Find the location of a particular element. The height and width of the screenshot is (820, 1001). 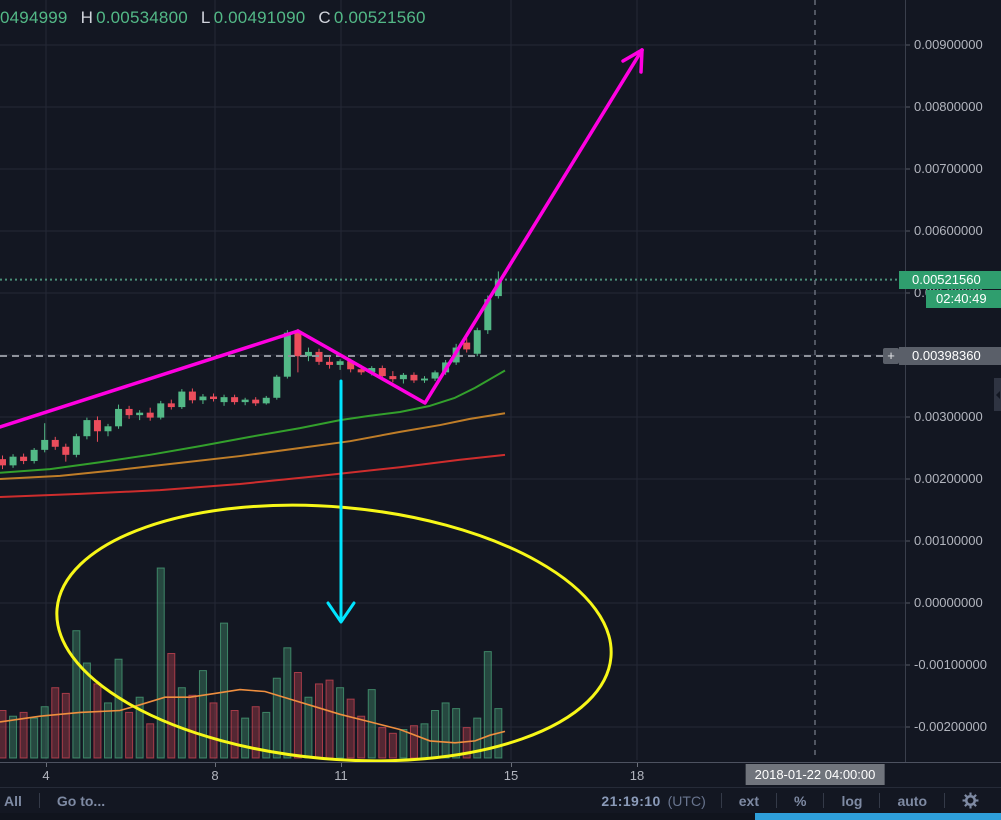

extended-hours-button: ext is located at coordinates (748, 800).